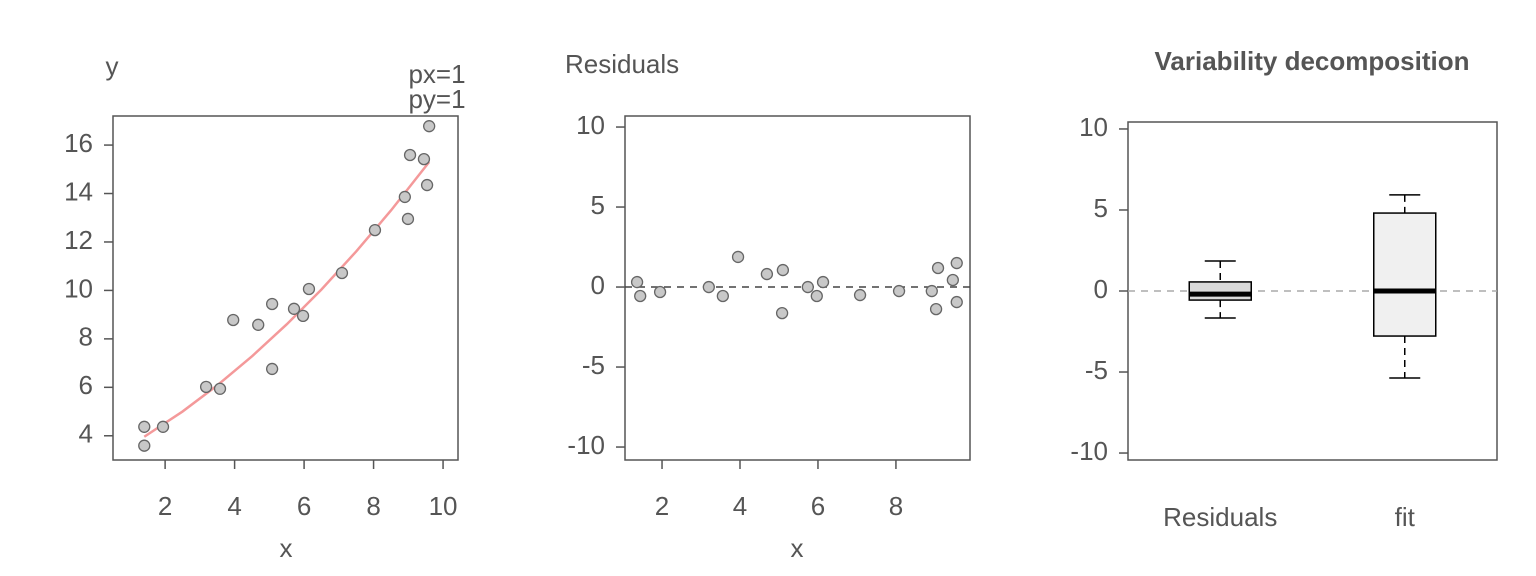 This screenshot has width=1536, height=576. What do you see at coordinates (78, 143) in the screenshot?
I see `y-tick-label: 16` at bounding box center [78, 143].